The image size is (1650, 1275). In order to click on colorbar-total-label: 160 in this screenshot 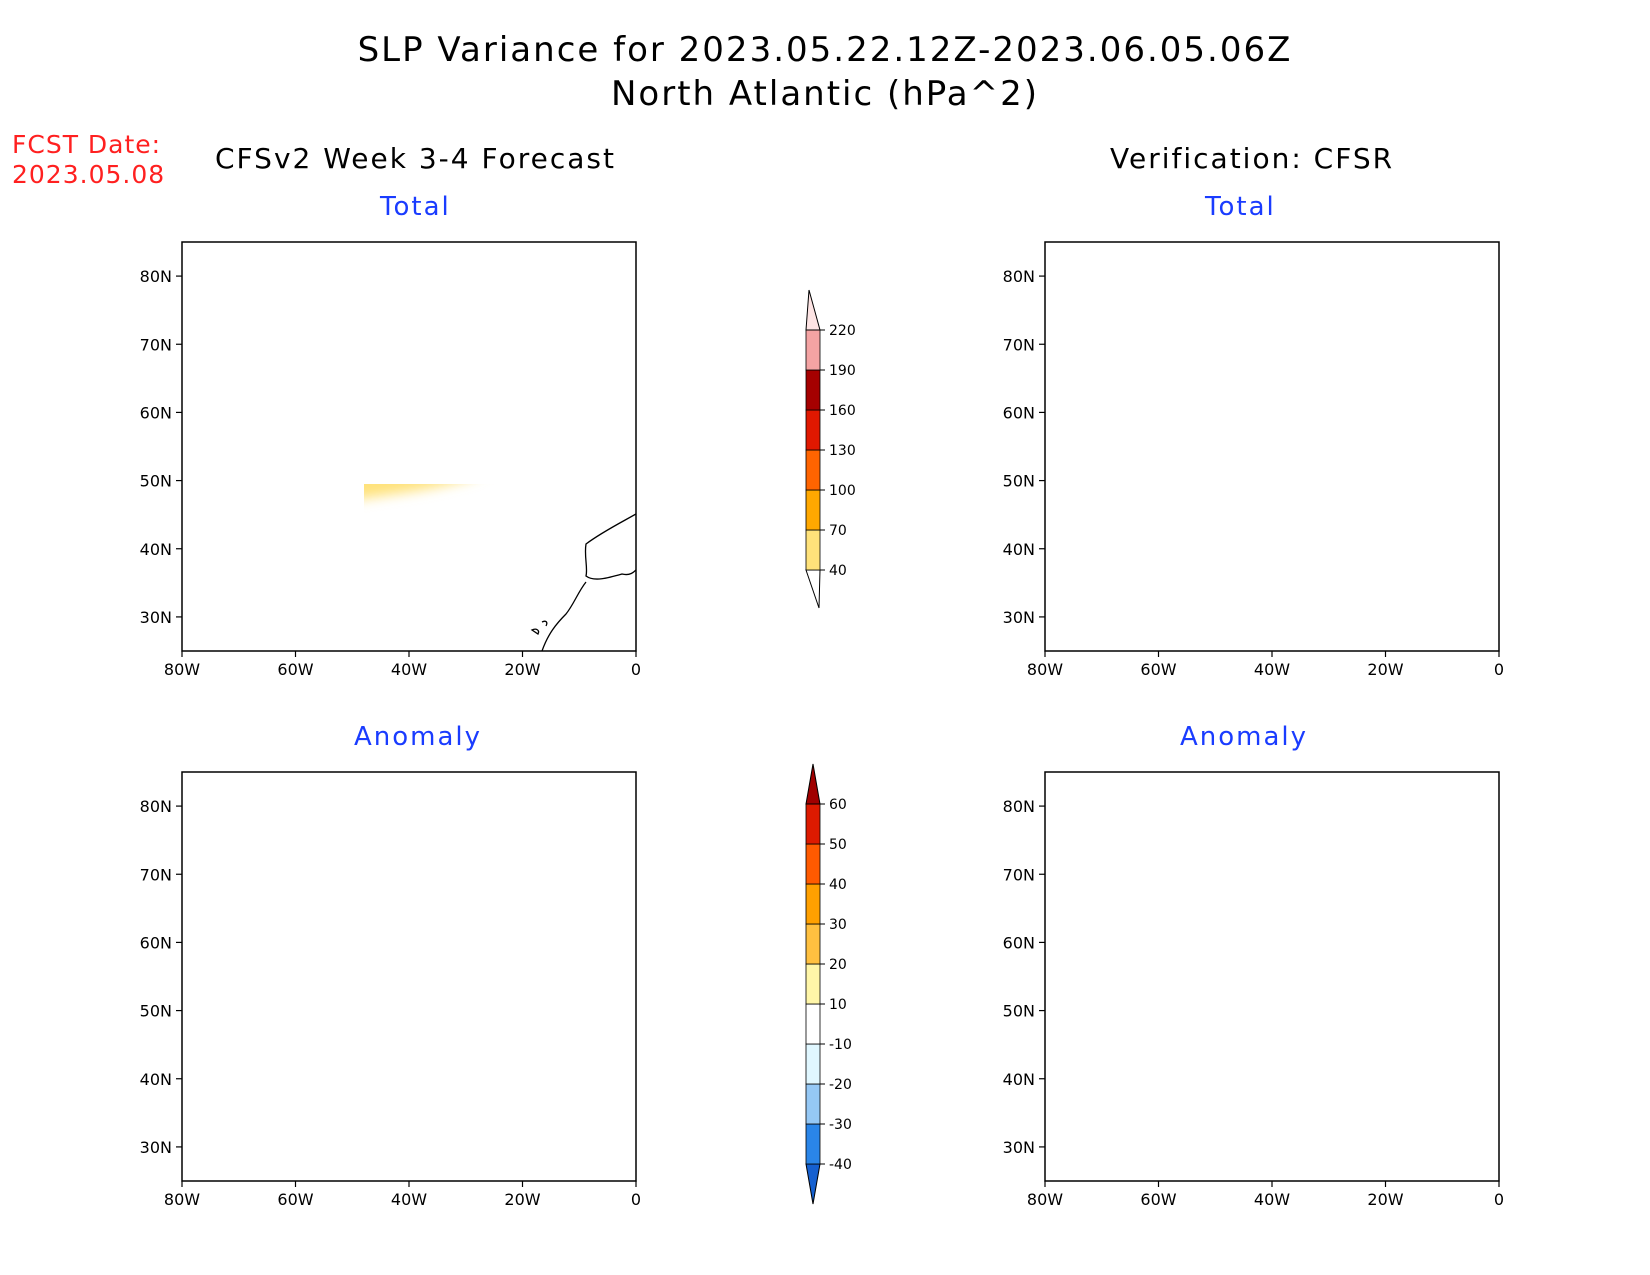, I will do `click(842, 411)`.